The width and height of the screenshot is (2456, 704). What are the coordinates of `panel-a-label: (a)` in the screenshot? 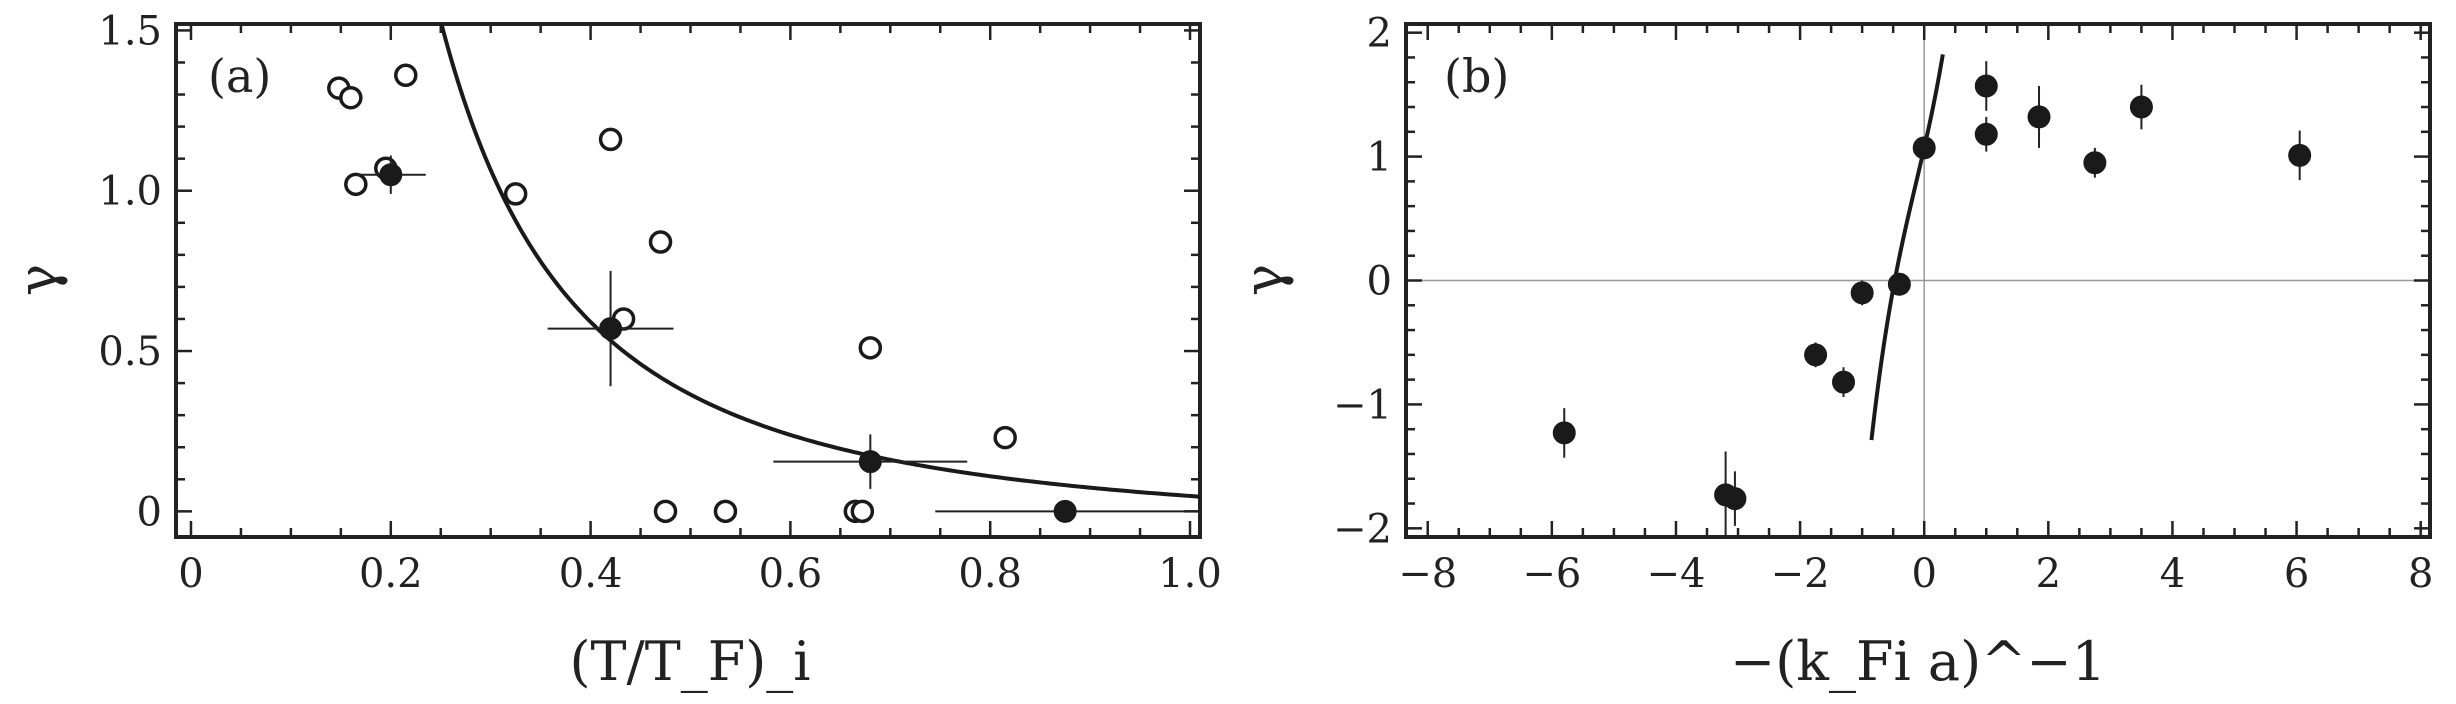 It's located at (239, 76).